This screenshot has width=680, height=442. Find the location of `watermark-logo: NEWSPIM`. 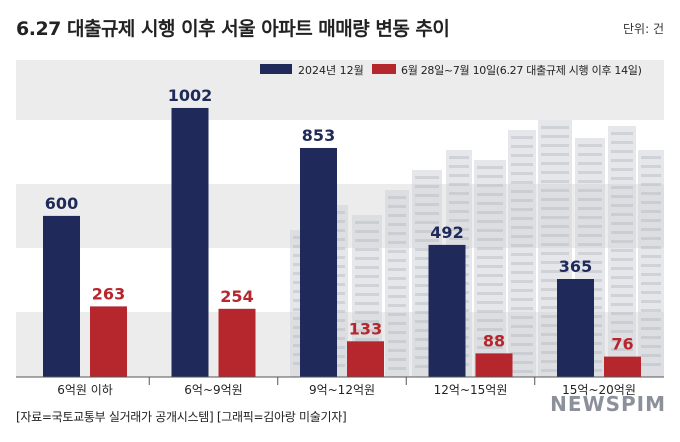

watermark-logo: NEWSPIM is located at coordinates (608, 404).